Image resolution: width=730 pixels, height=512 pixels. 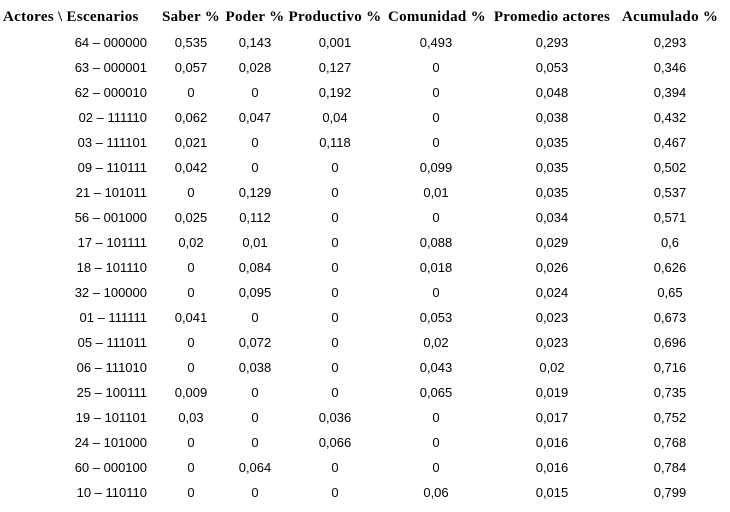 I want to click on value-cell: 0,118, so click(x=335, y=142).